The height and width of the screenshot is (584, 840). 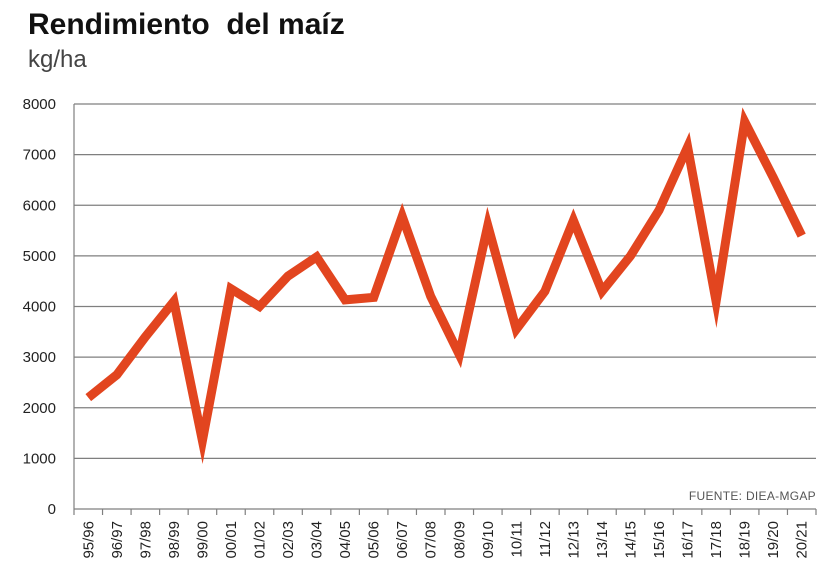 I want to click on y-tick-label: 4000, so click(x=39, y=307).